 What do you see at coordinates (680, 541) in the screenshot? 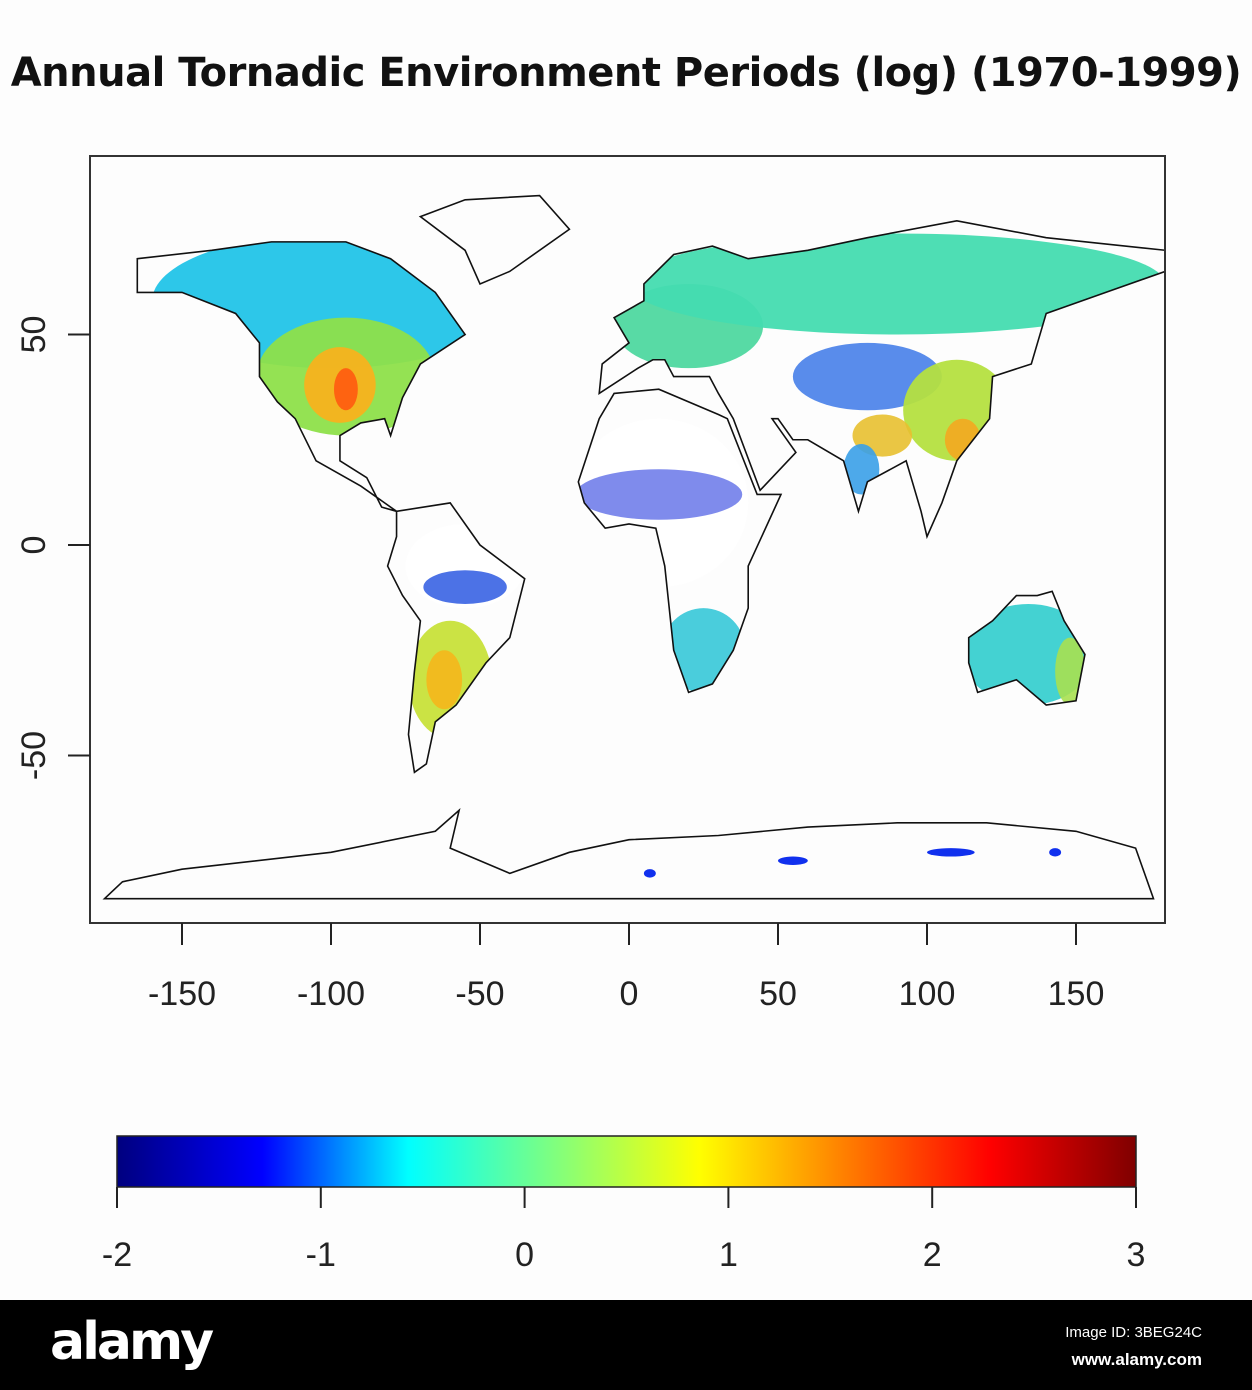
I see `coastline-africa` at bounding box center [680, 541].